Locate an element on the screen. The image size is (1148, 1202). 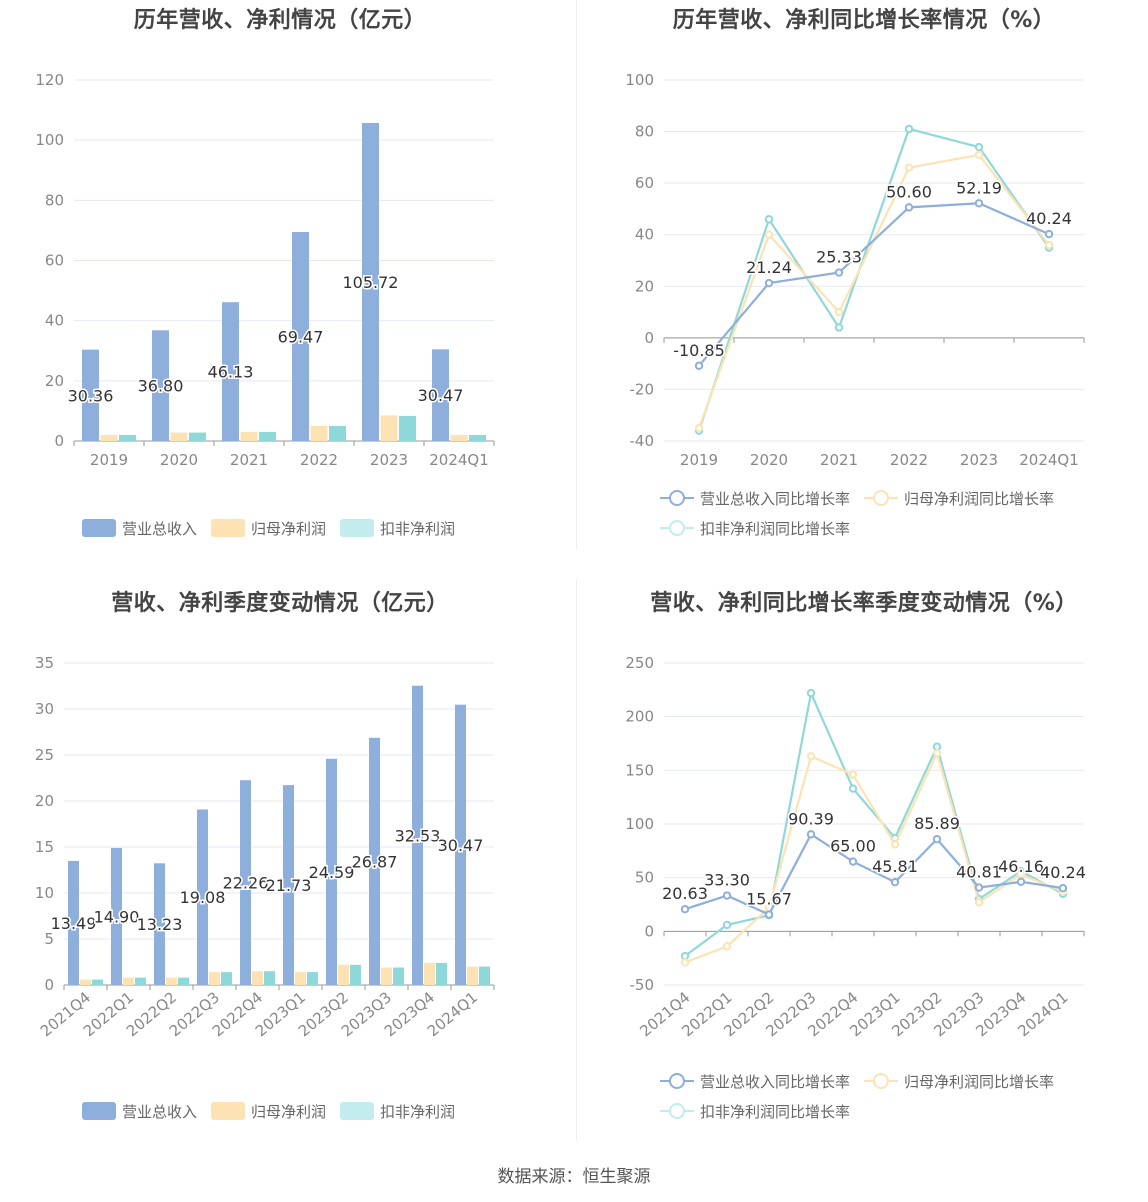
y-tick-label: 200 is located at coordinates (639, 717).